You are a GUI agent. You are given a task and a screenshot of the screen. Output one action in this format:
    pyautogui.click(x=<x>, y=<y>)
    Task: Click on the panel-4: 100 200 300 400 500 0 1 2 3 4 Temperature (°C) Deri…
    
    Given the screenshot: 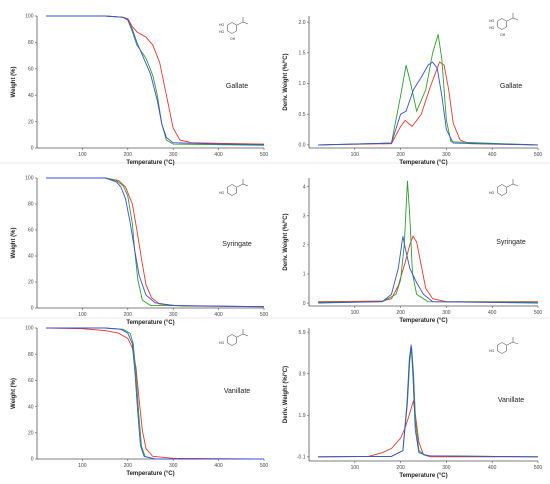 What is the action you would take?
    pyautogui.click(x=412, y=251)
    